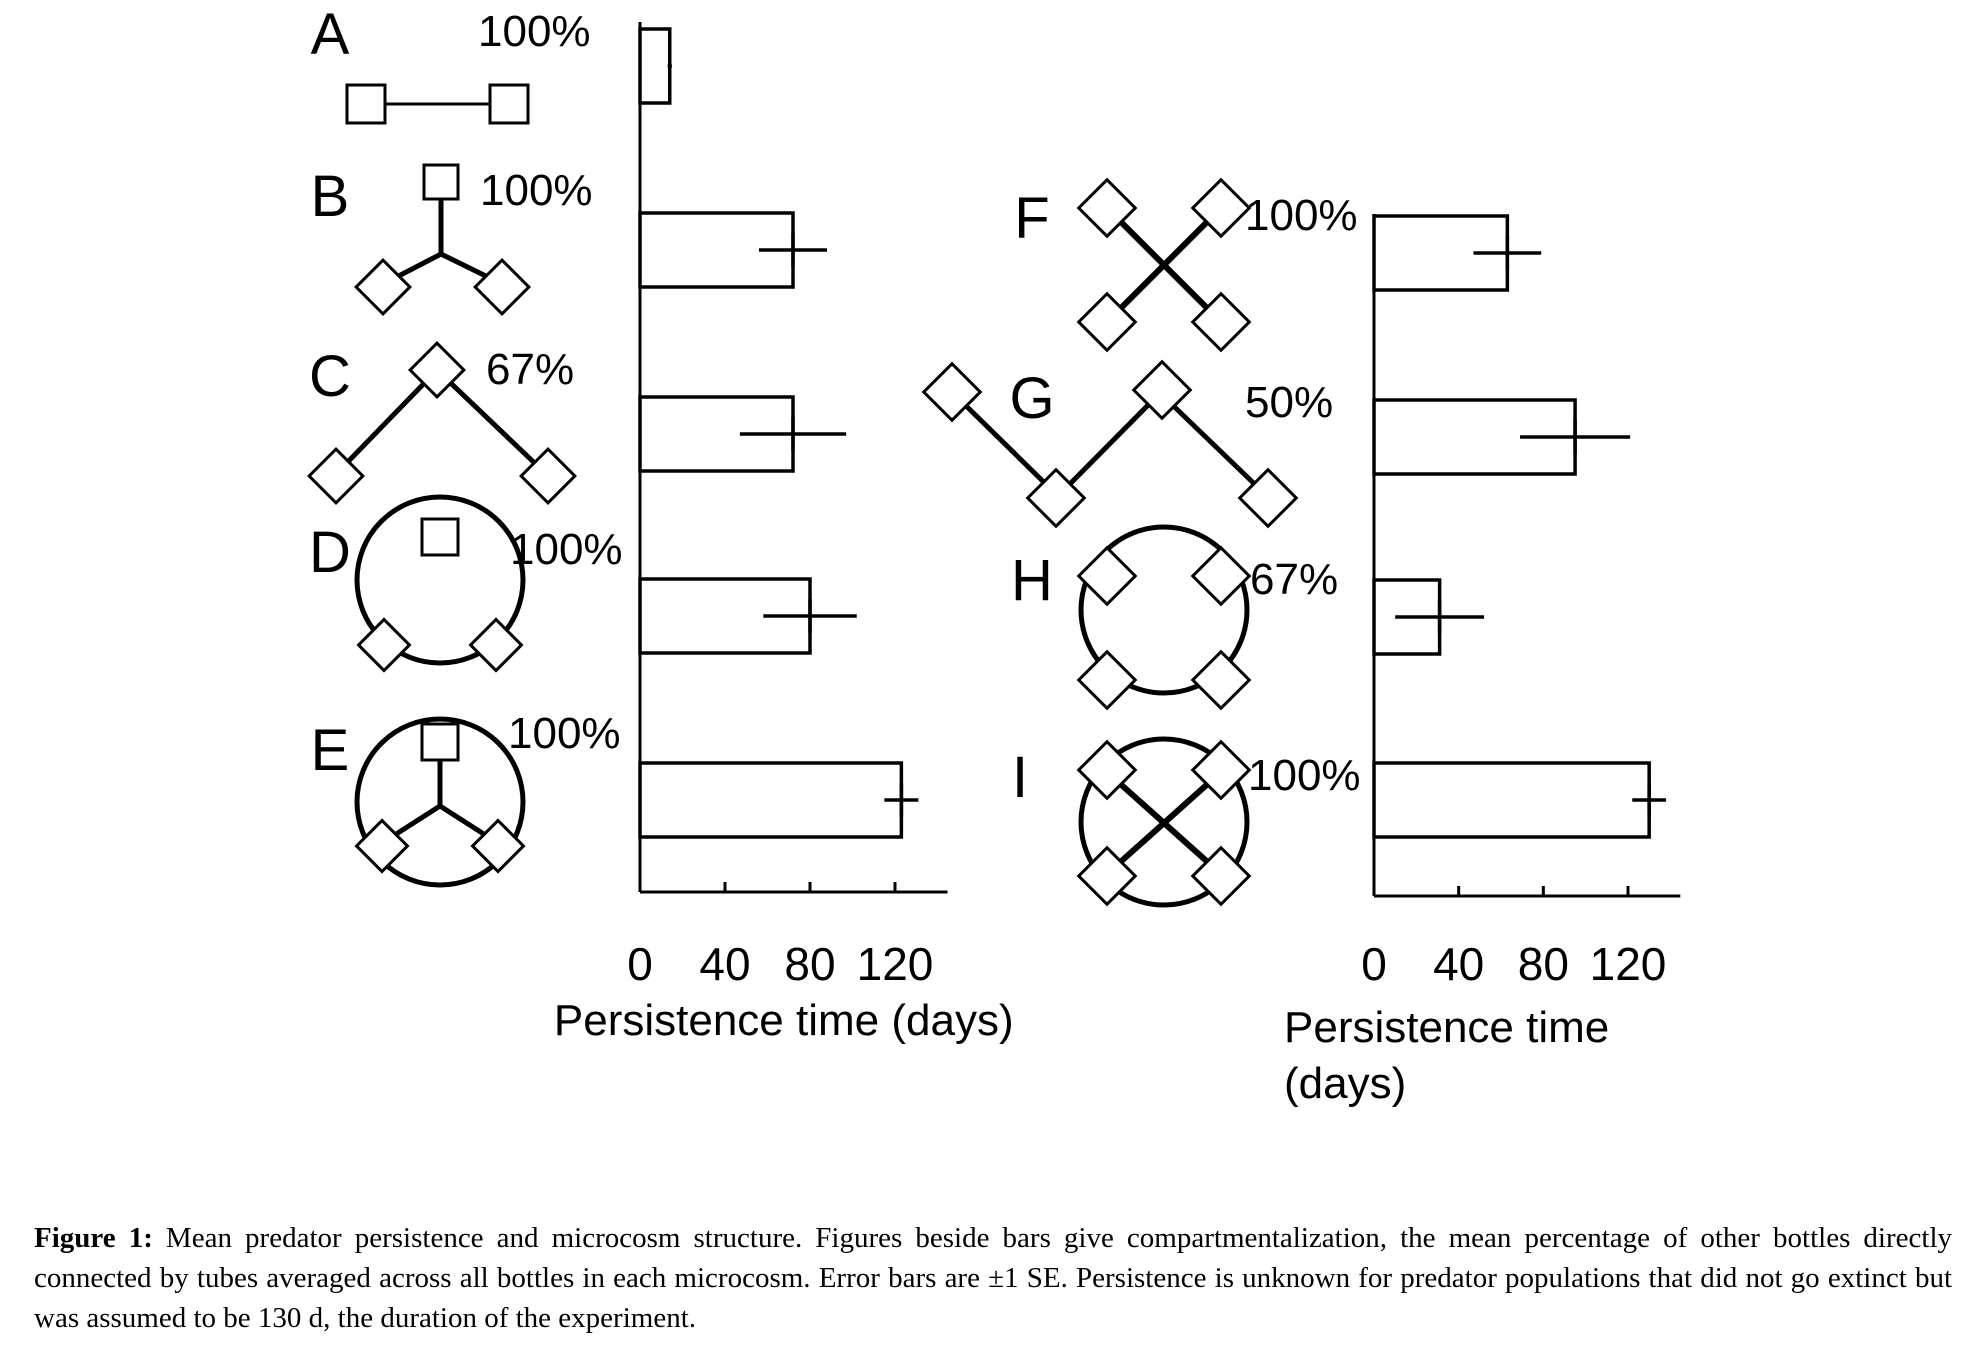 This screenshot has height=1368, width=1978. What do you see at coordinates (330, 376) in the screenshot?
I see `category-label-c: C` at bounding box center [330, 376].